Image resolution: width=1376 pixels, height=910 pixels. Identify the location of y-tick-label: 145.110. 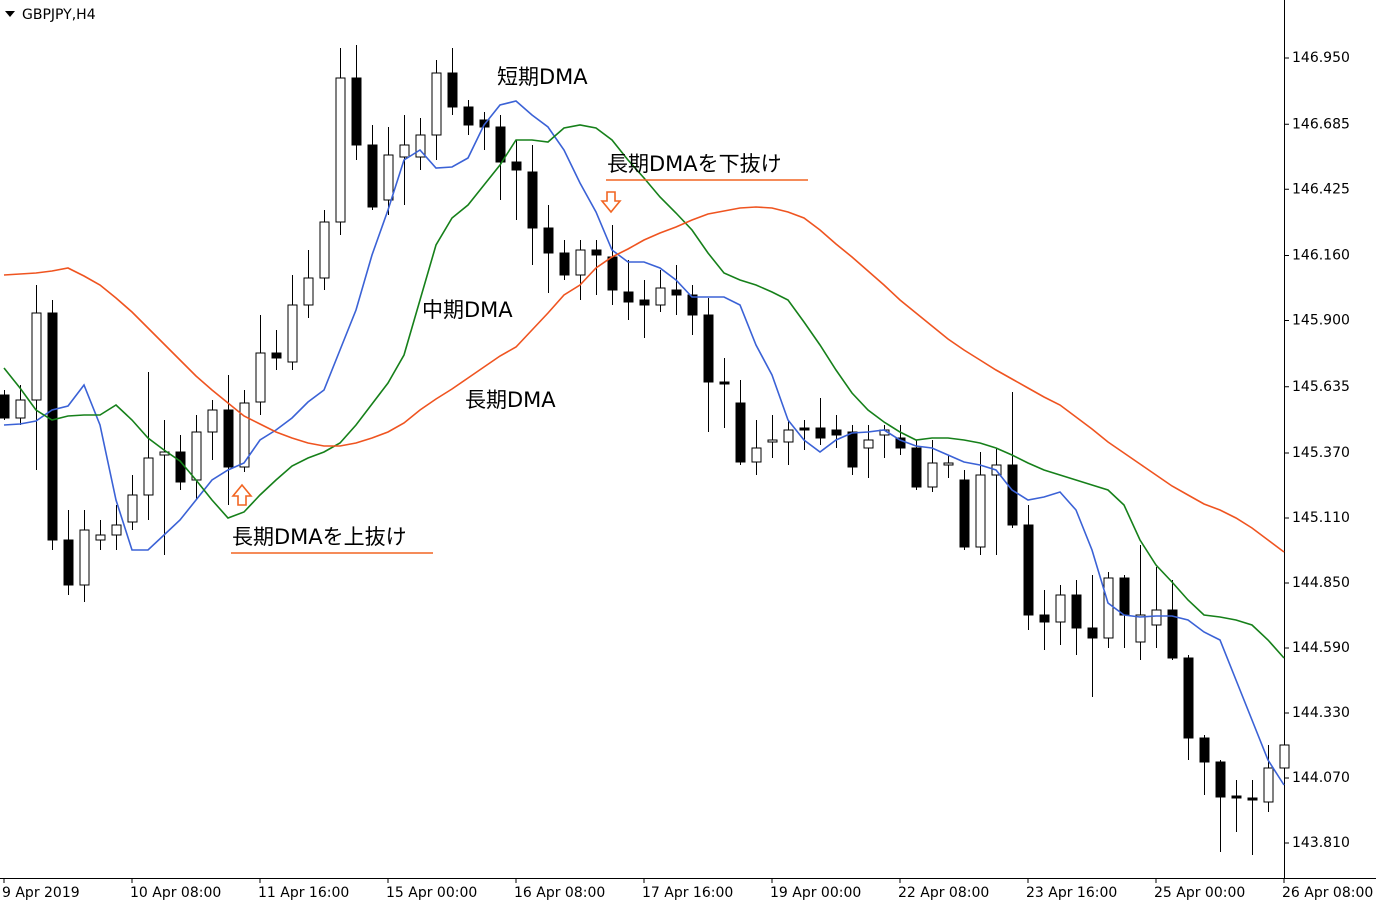
(1321, 518).